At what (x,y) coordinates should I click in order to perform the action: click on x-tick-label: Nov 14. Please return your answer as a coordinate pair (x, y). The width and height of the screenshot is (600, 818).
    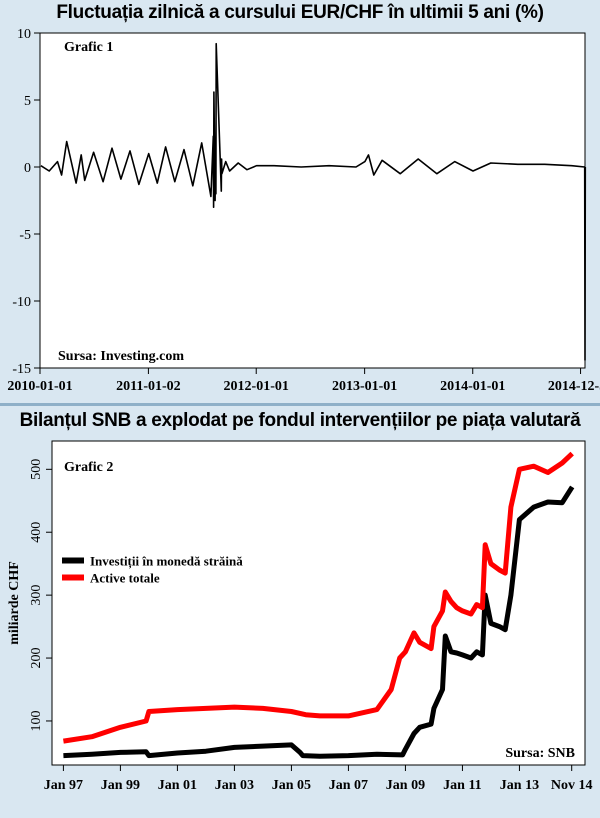
    Looking at the image, I should click on (572, 785).